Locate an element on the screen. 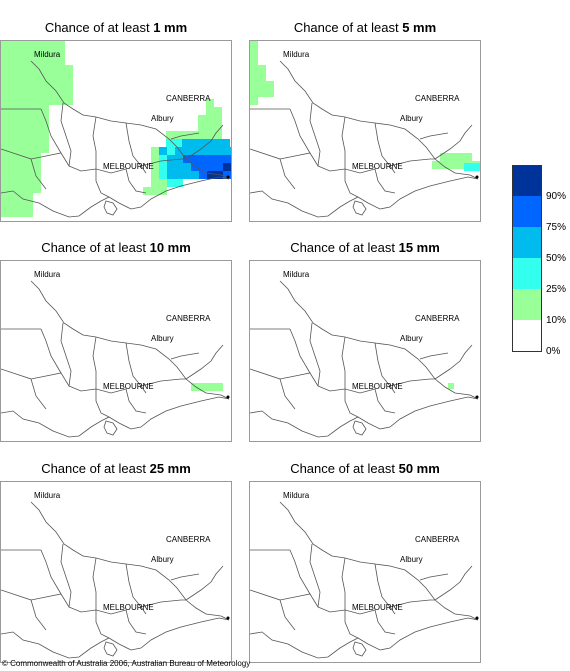  place-label-melbourne: MELBOURNE is located at coordinates (128, 166).